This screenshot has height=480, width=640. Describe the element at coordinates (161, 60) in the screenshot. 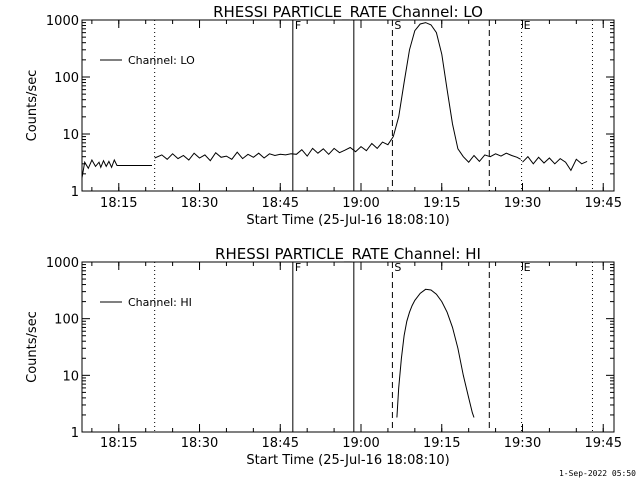

I see `legend-label: Channel: LO` at that location.